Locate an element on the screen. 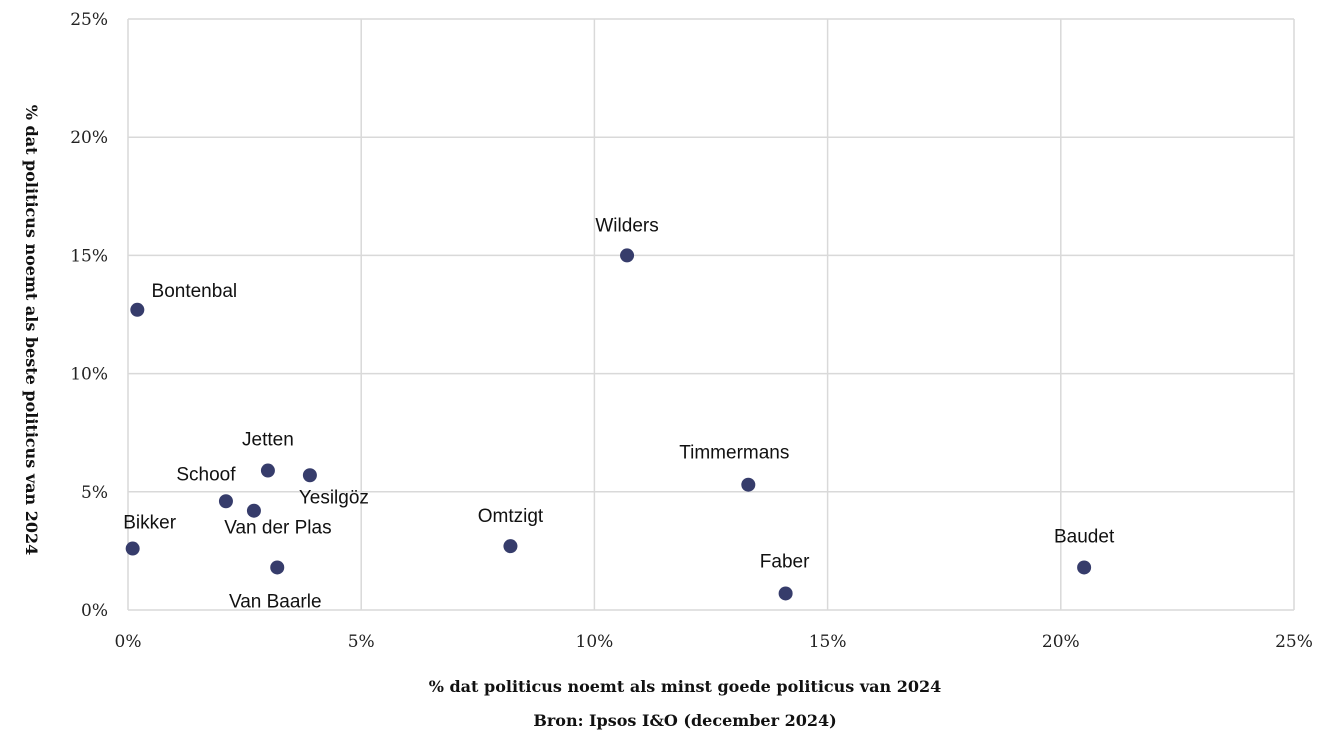 This screenshot has height=733, width=1318. point-label: Faber is located at coordinates (785, 561).